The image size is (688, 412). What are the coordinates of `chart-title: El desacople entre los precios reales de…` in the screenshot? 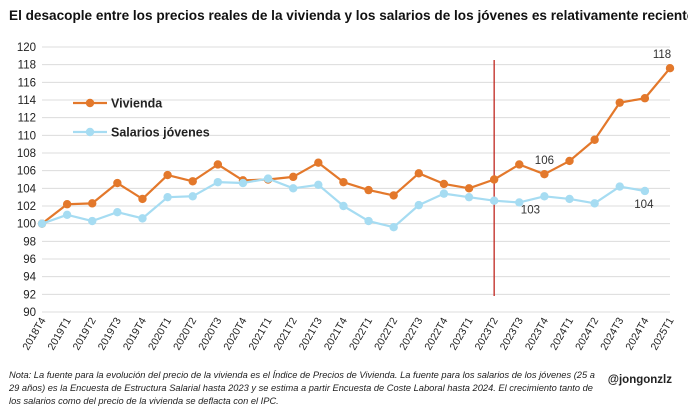 It's located at (348, 15).